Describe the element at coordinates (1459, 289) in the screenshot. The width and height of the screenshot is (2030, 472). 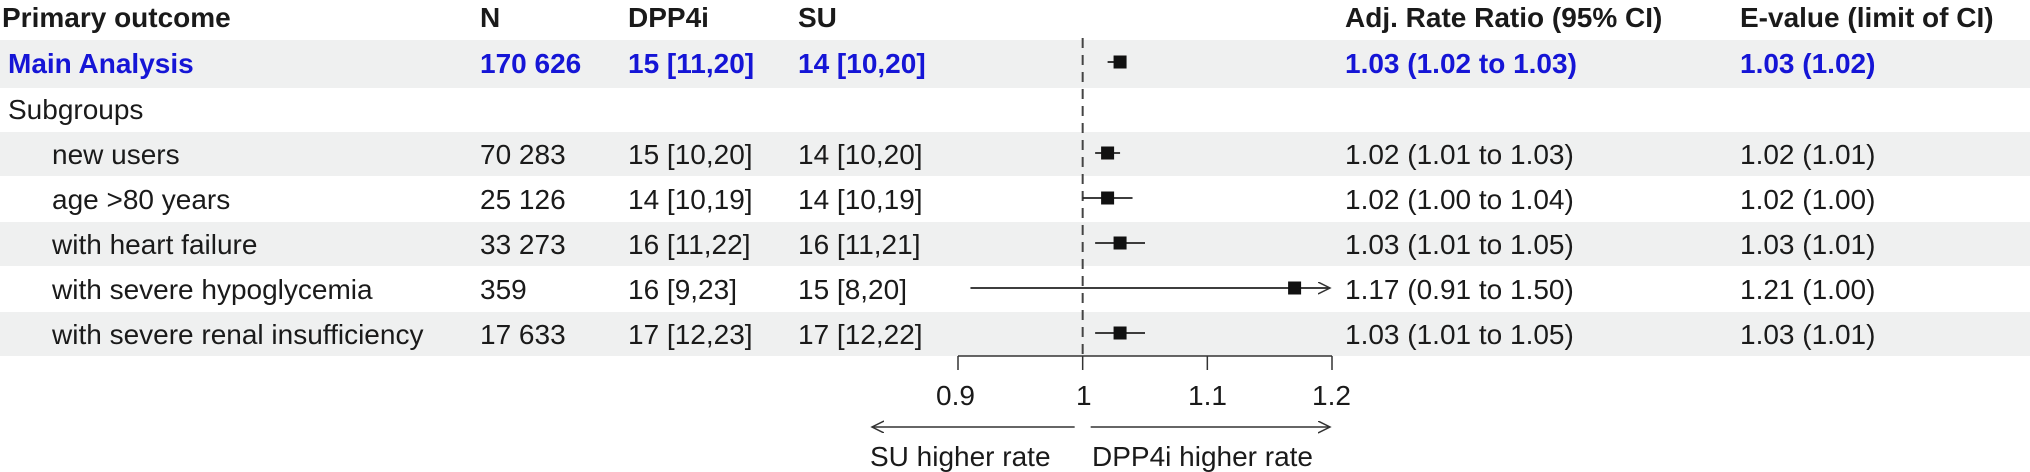
I see `row-ratio: 1.17 (0.91 to 1.50)` at that location.